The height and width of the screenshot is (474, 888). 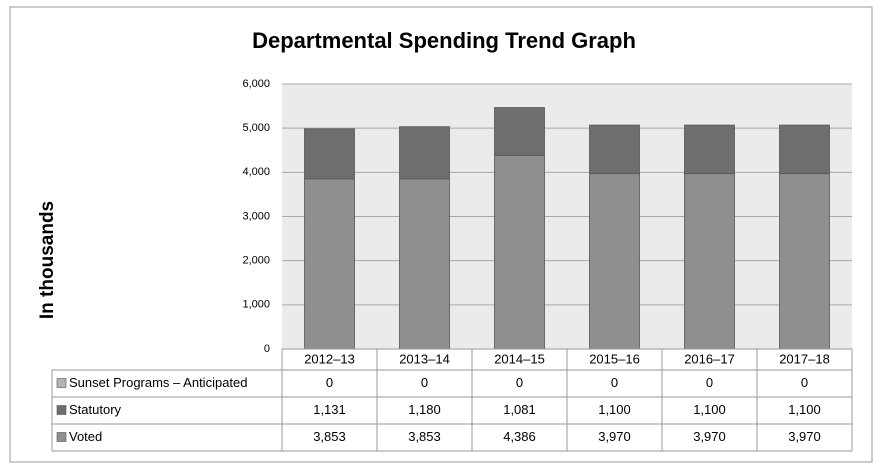 I want to click on chart-title: Departmental Spending Trend Graph, so click(x=444, y=40).